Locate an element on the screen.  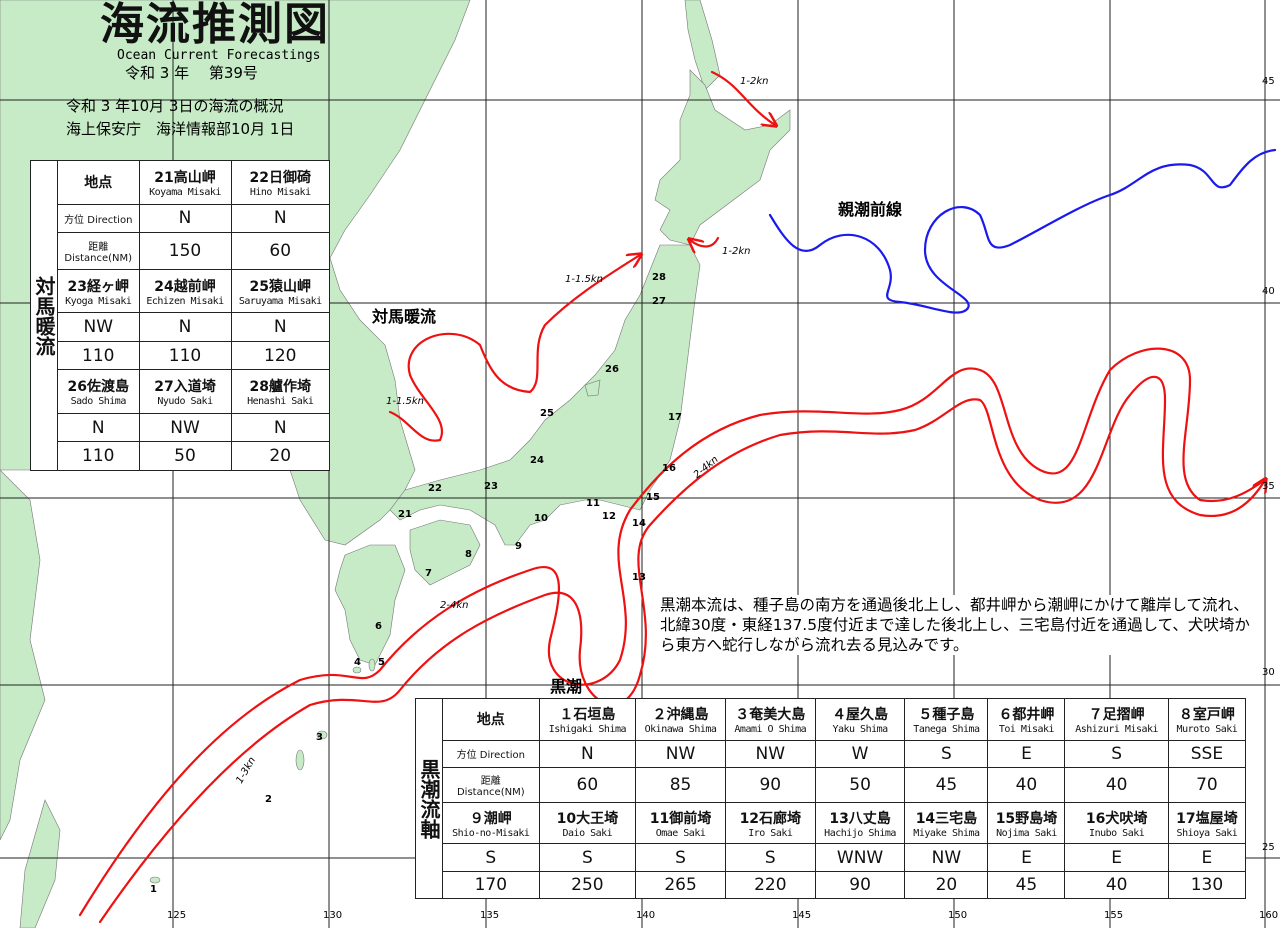
direction-cell: E is located at coordinates (1116, 857).